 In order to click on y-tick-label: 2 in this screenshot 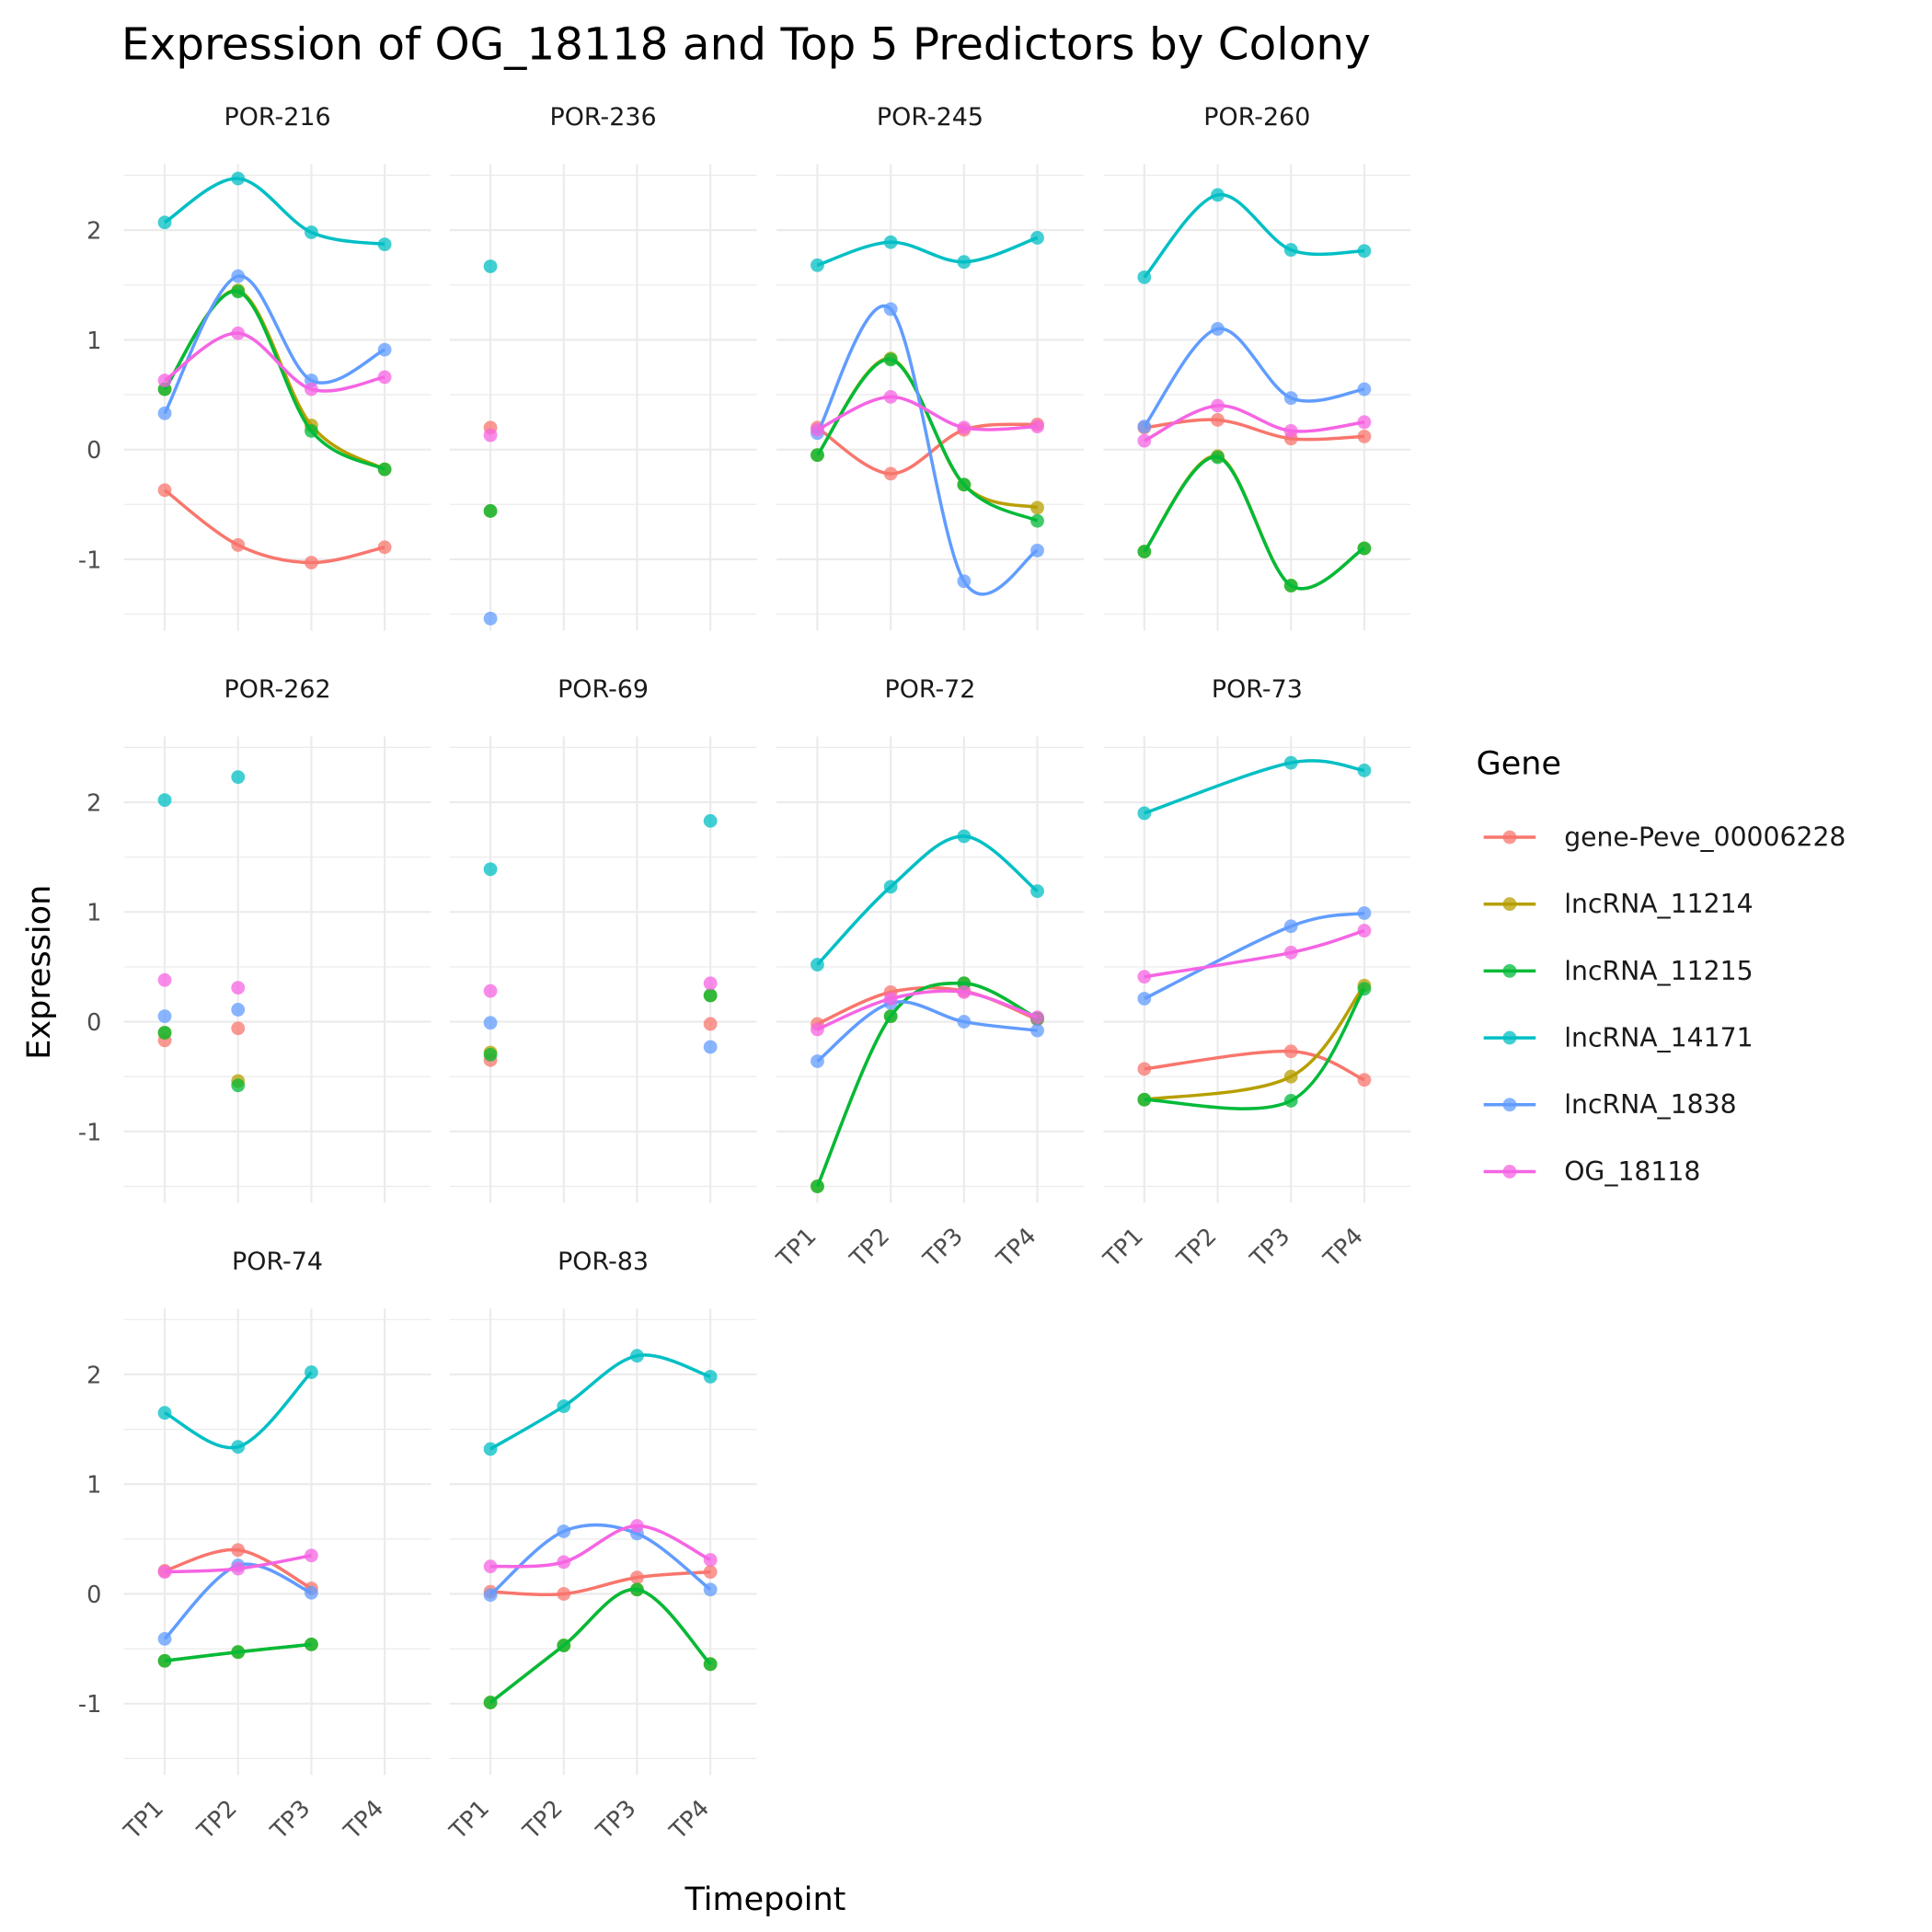, I will do `click(93, 232)`.